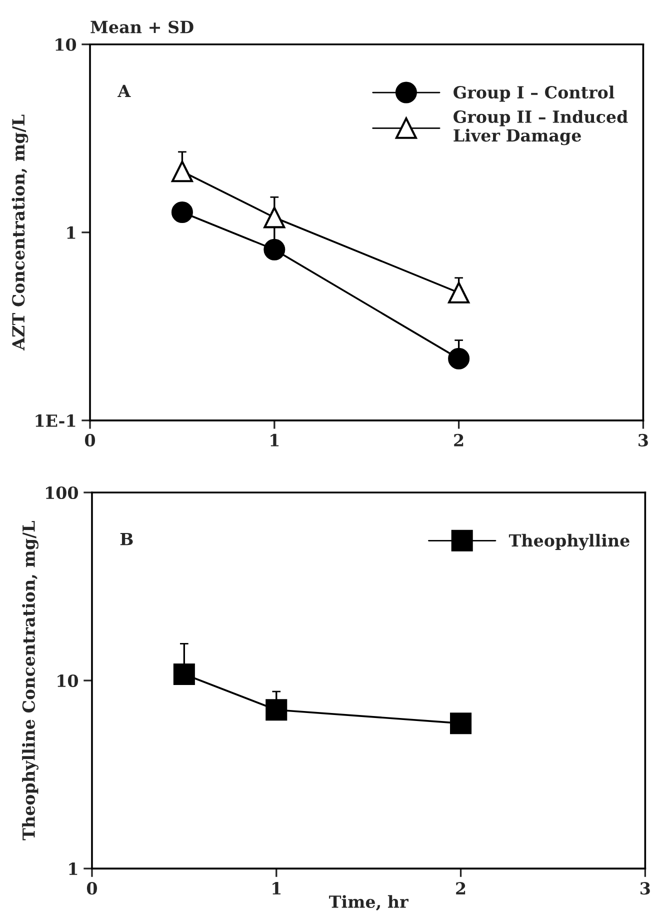 The image size is (657, 924). Describe the element at coordinates (56, 420) in the screenshot. I see `y-tick-label: 1E-1` at that location.